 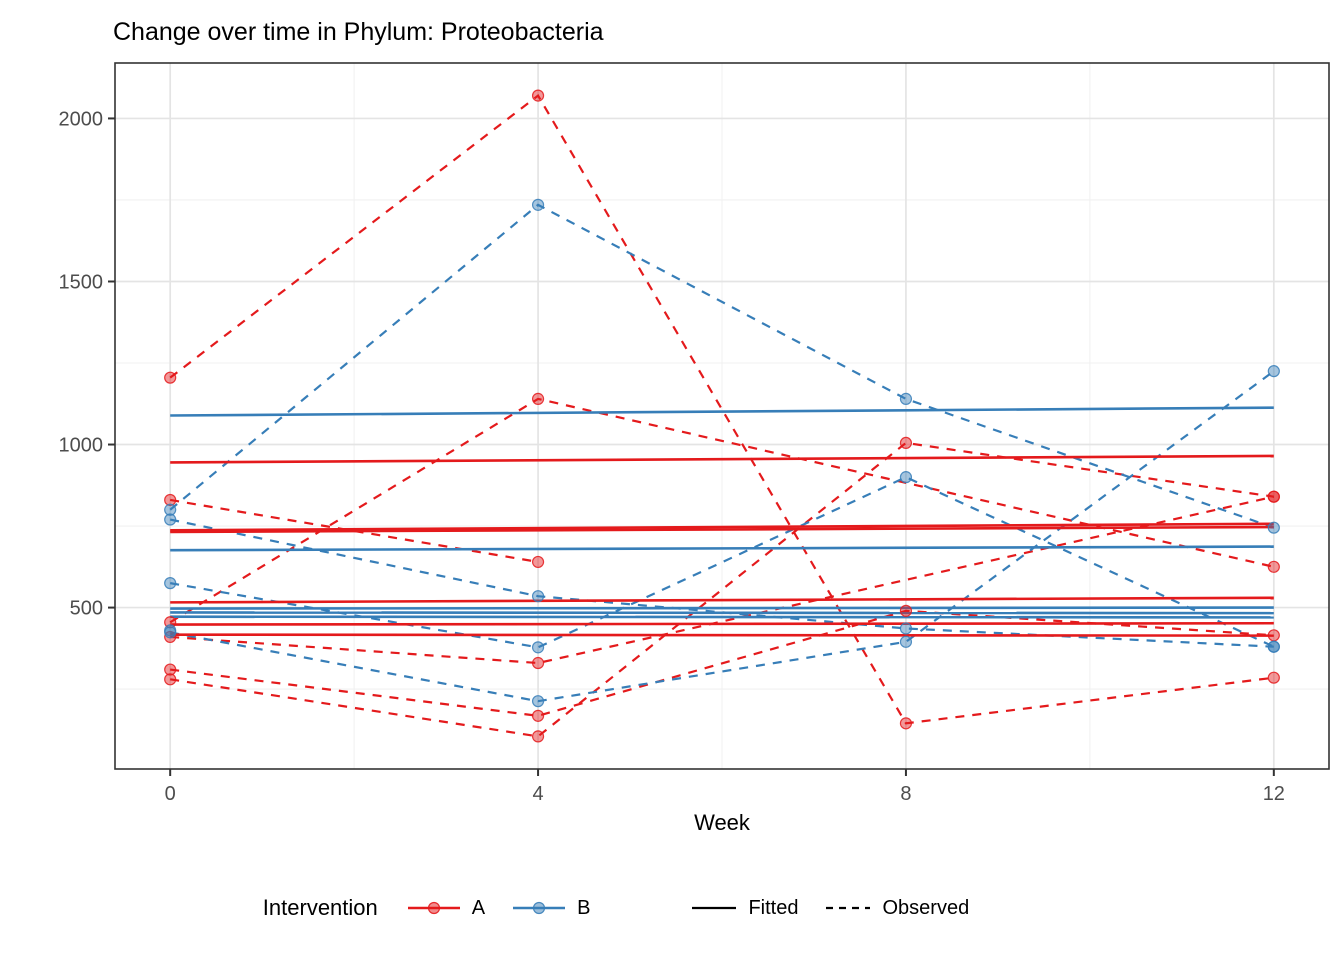 I want to click on legend-item-intervention-a: A, so click(x=445, y=908).